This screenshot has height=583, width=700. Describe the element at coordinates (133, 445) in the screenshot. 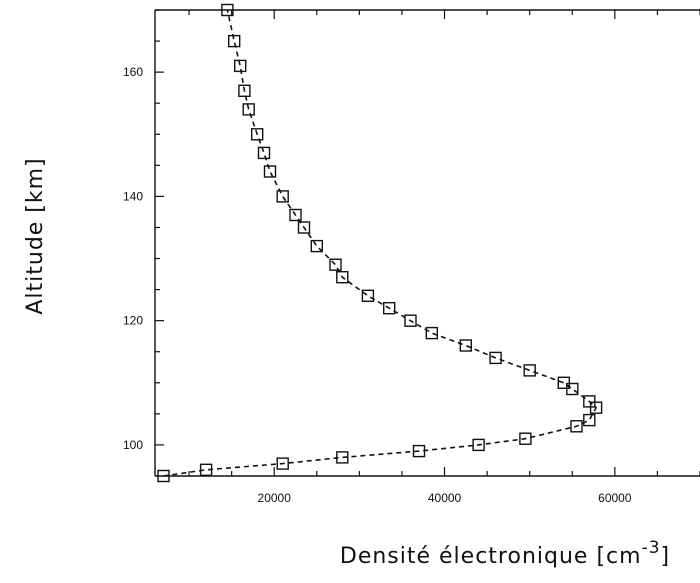

I see `y-tick-label: 100` at that location.